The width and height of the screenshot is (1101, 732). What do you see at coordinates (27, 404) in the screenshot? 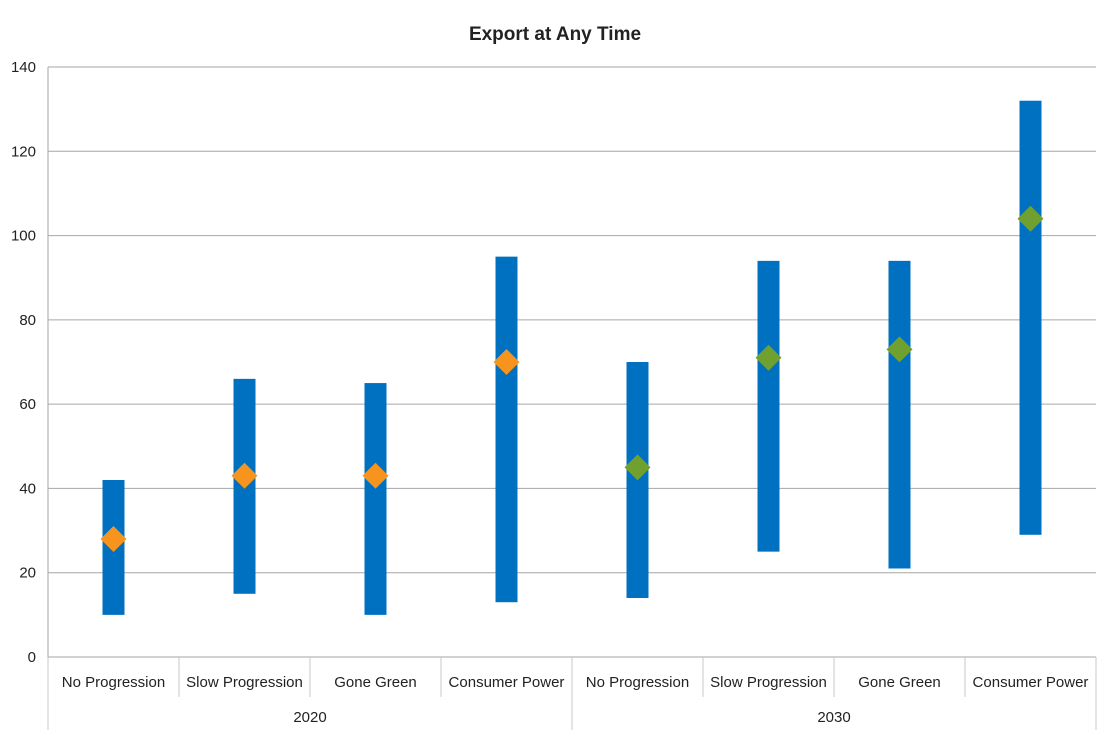
I see `y-tick-label: 60` at bounding box center [27, 404].